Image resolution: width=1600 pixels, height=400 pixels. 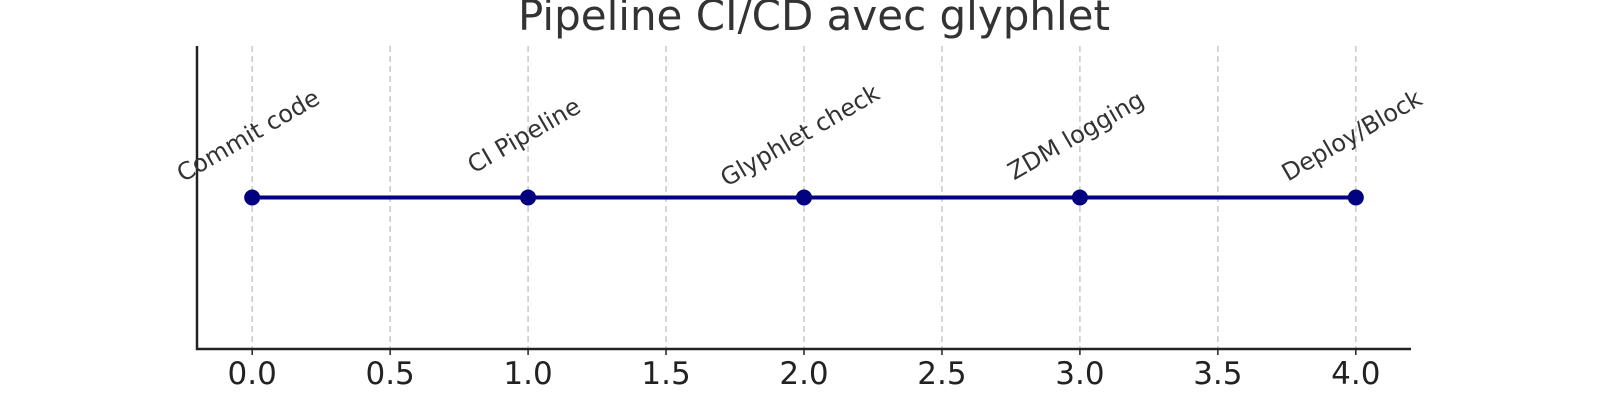 What do you see at coordinates (389, 374) in the screenshot?
I see `x-tick-label: 0.5` at bounding box center [389, 374].